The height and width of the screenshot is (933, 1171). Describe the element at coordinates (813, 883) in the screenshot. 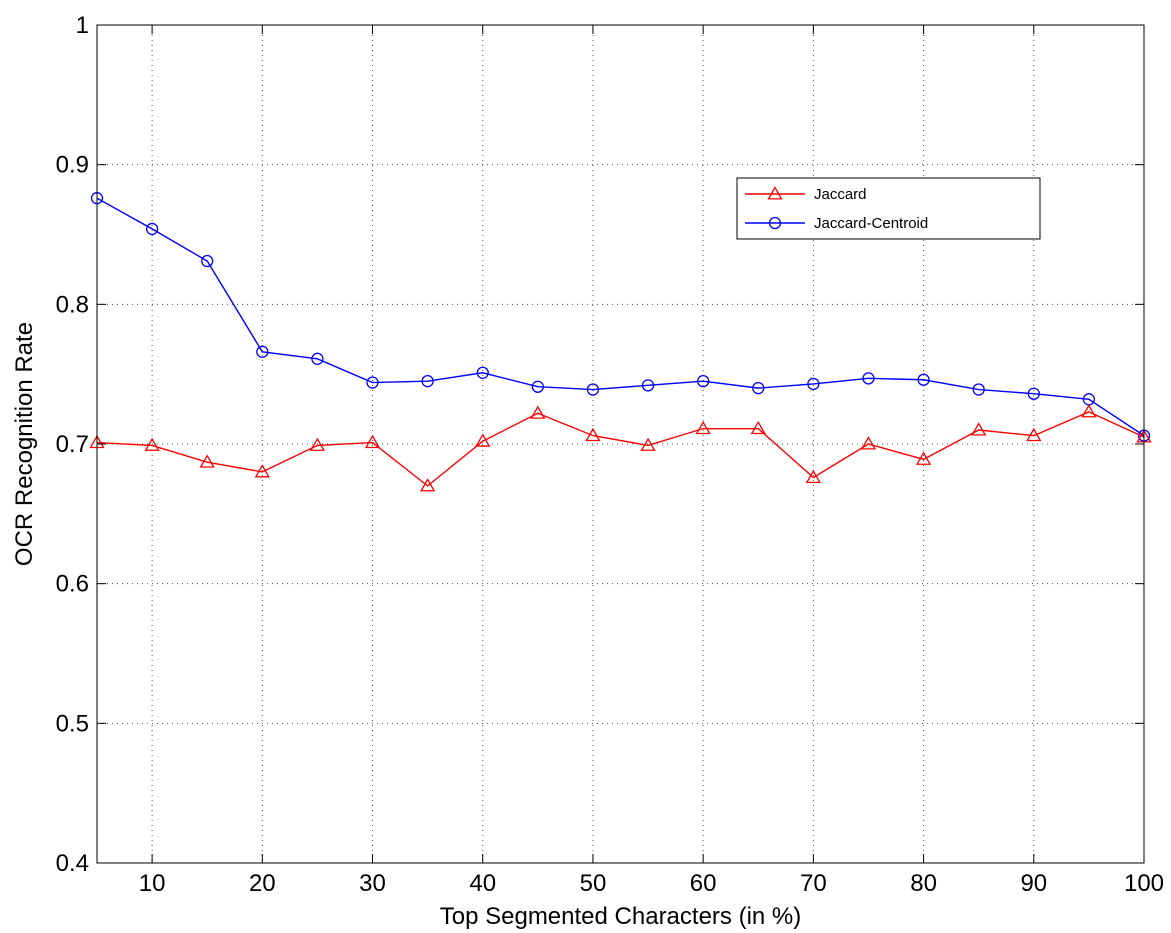

I see `x-tick-label: 70` at that location.